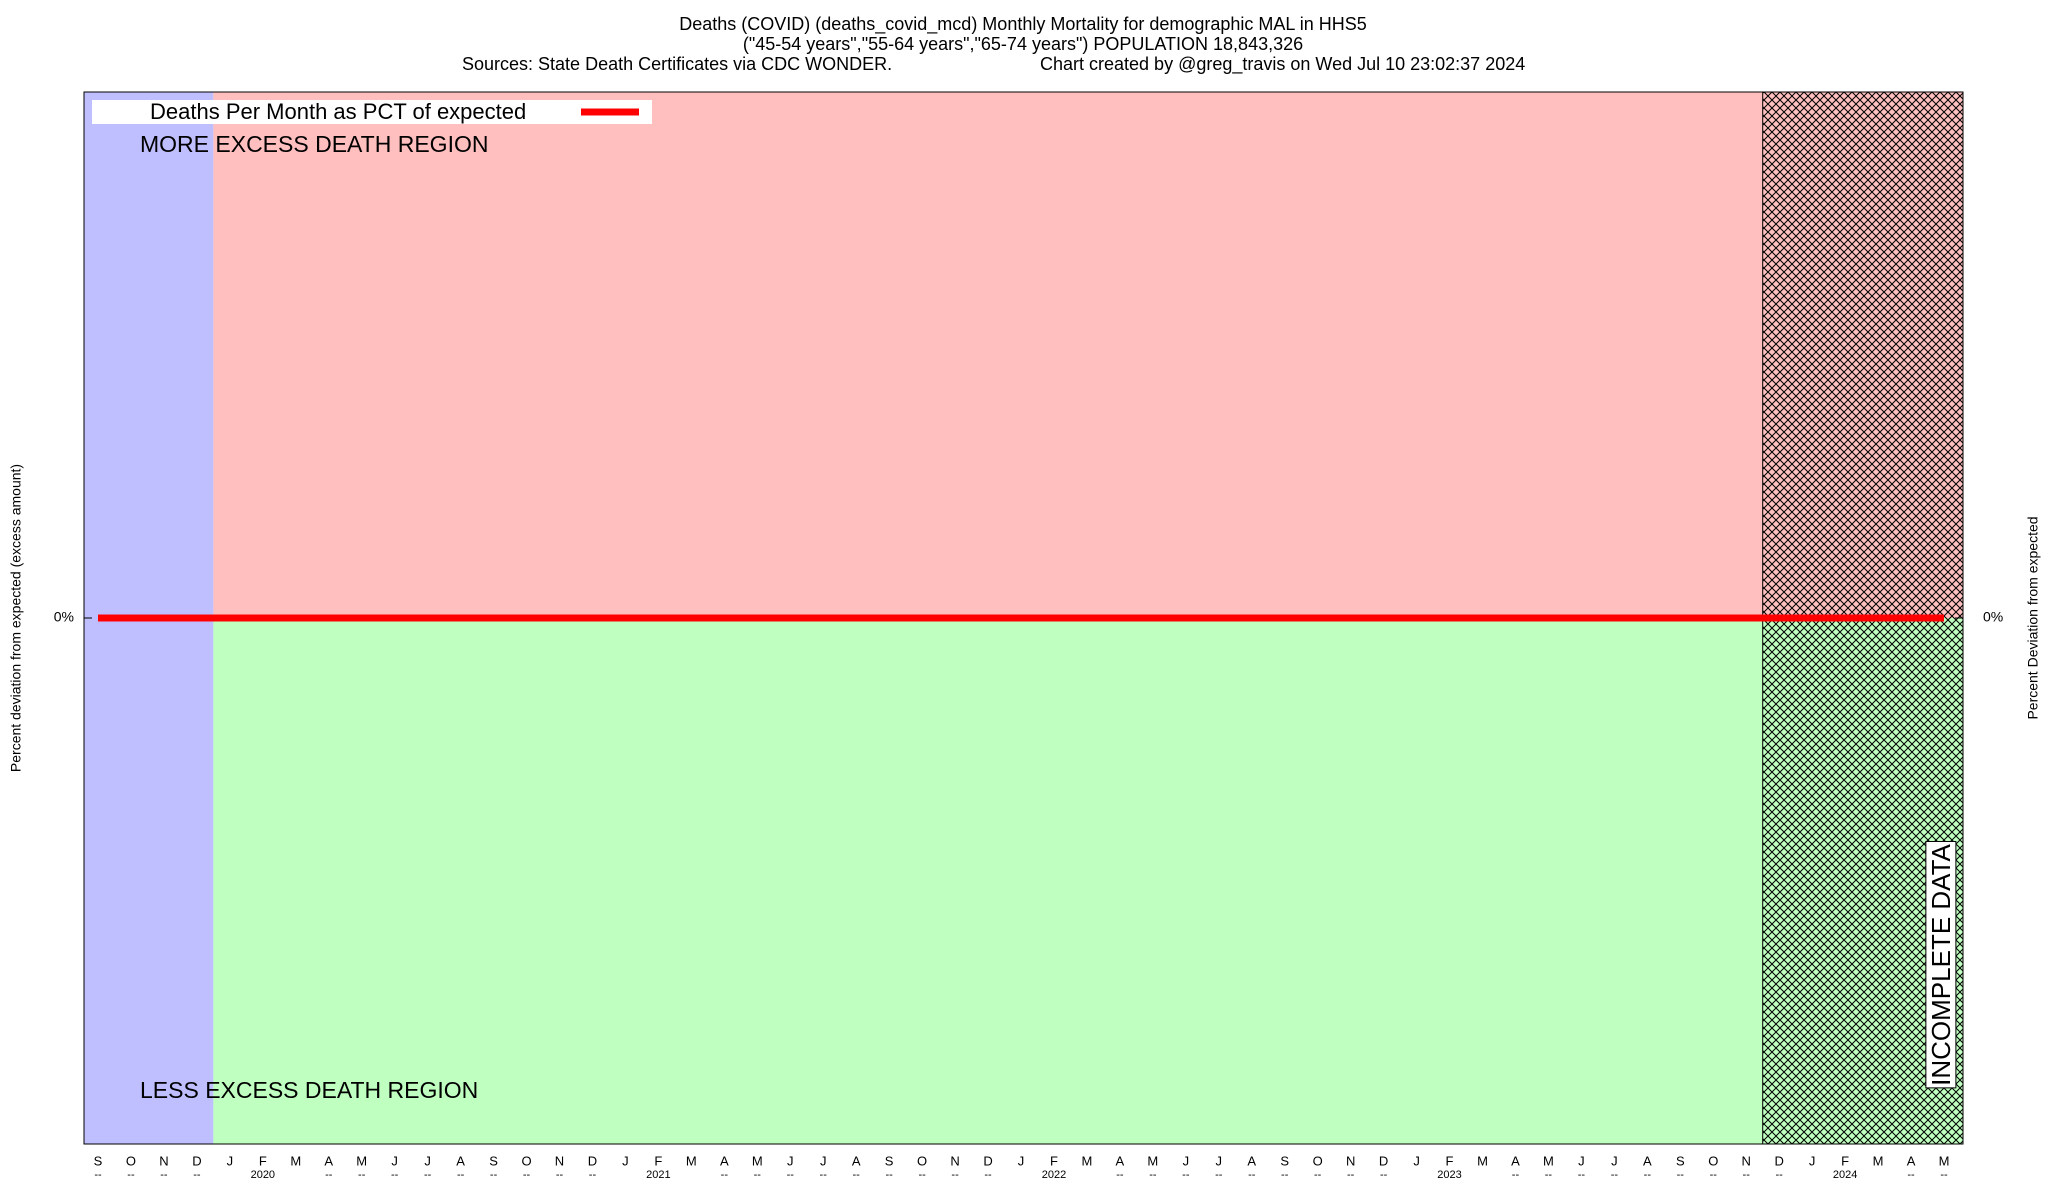  I want to click on y2-axis-label: Percent Deviation from expected, so click(2033, 617).